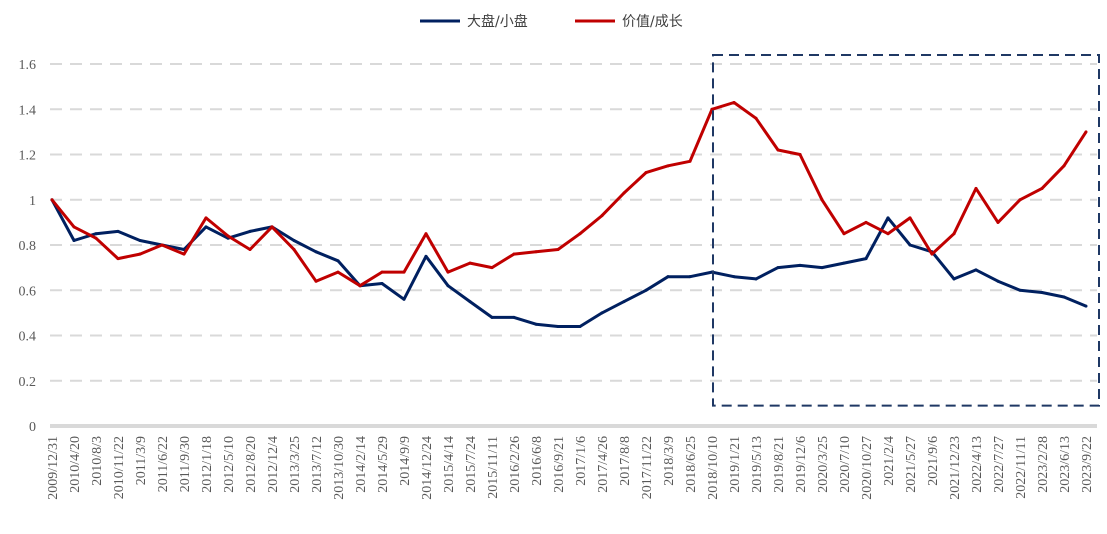  What do you see at coordinates (273, 464) in the screenshot?
I see `x-tick-label: 2012/12/4` at bounding box center [273, 464].